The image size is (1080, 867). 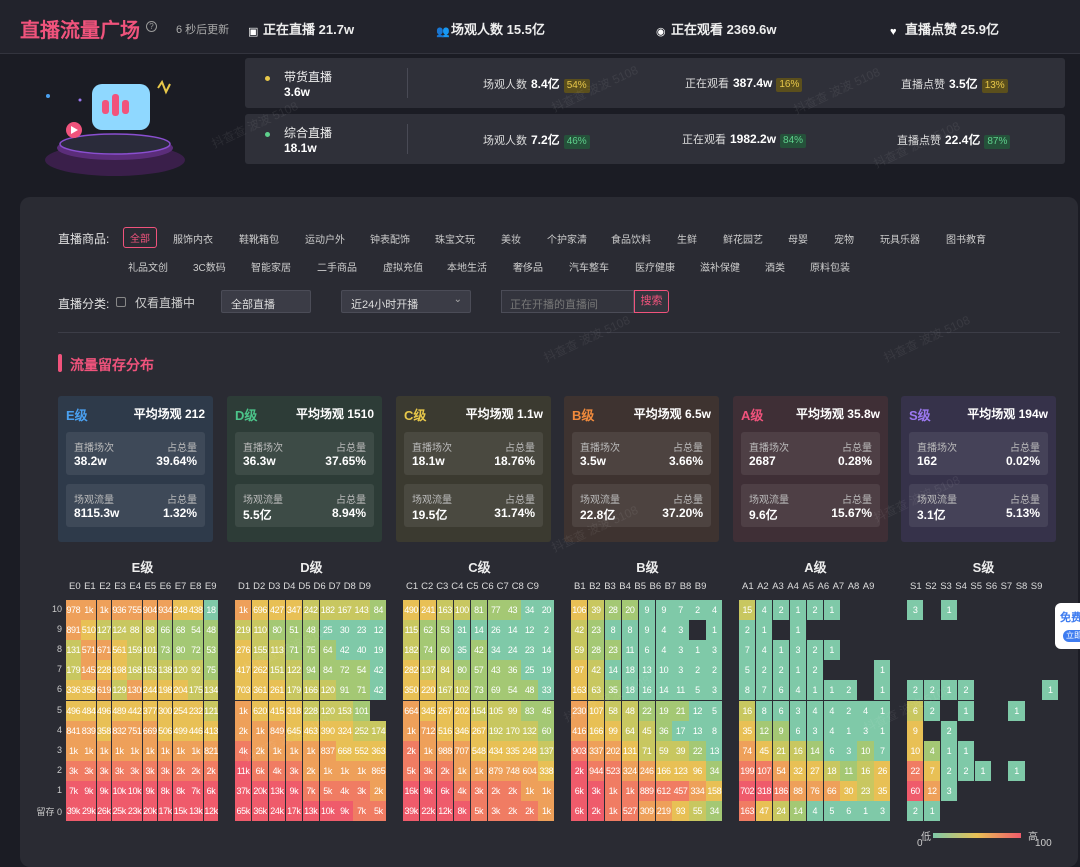 I want to click on stat-viewers: 👥场观人数 15.5亿, so click(x=490, y=30).